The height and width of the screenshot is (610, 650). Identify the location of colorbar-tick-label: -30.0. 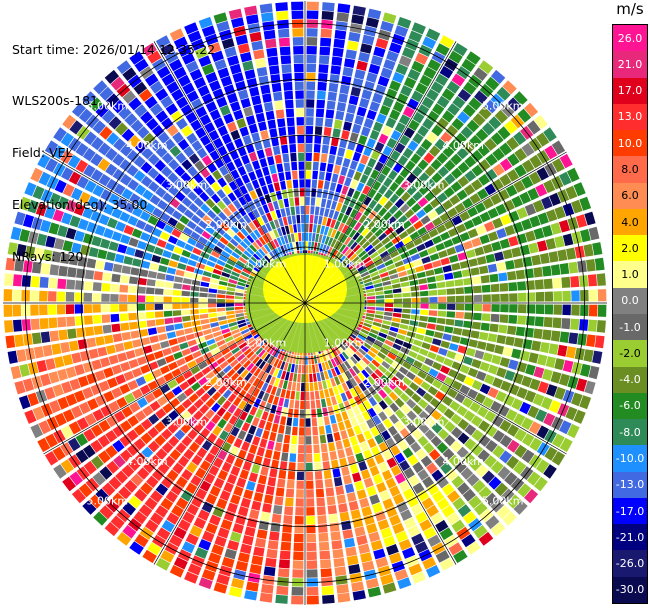
(630, 590).